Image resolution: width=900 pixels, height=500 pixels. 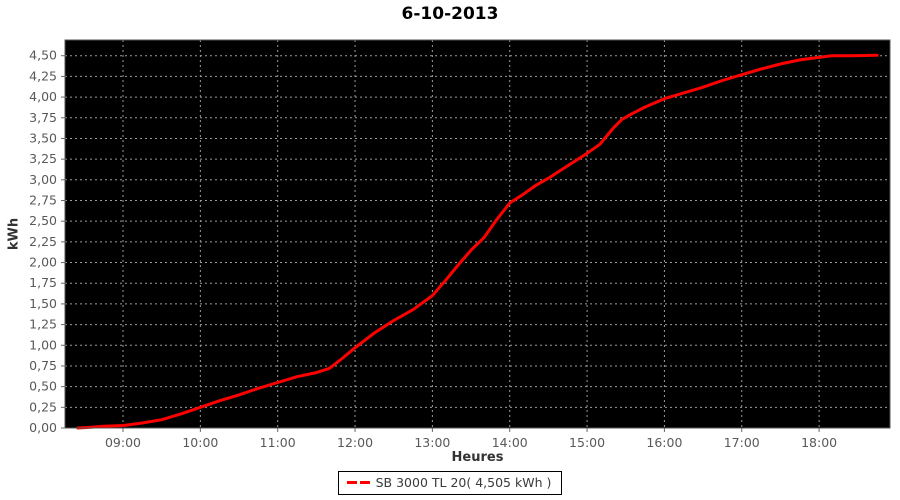 I want to click on x-tick-label: 10:00, so click(x=200, y=442).